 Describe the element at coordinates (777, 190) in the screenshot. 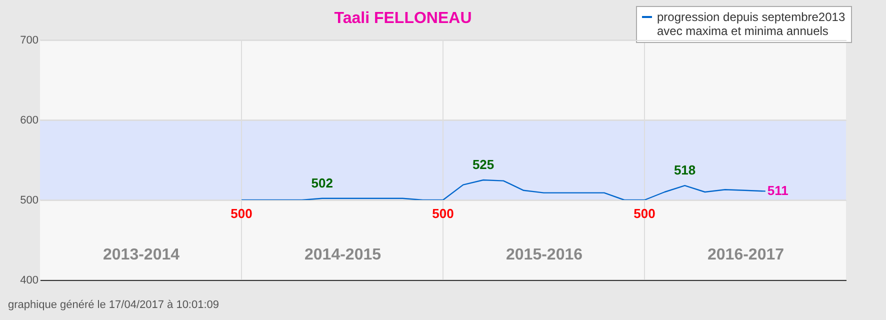

I see `data-label: 511` at that location.